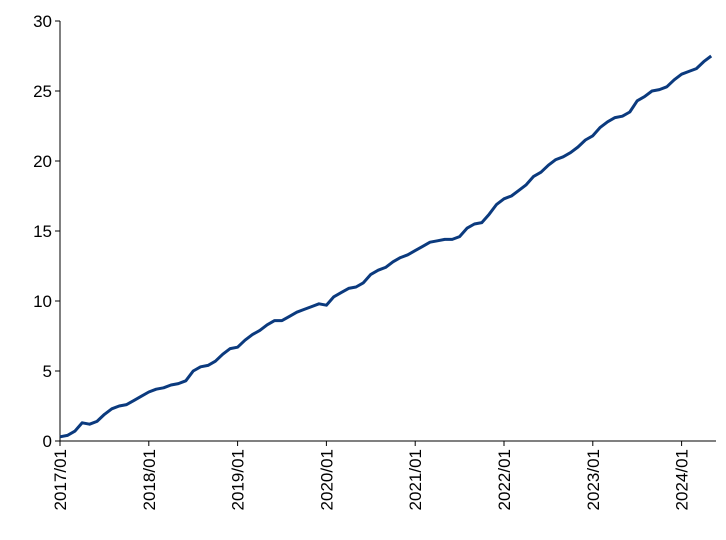 The image size is (726, 540). What do you see at coordinates (326, 479) in the screenshot?
I see `x-tick-label: 2020/01` at bounding box center [326, 479].